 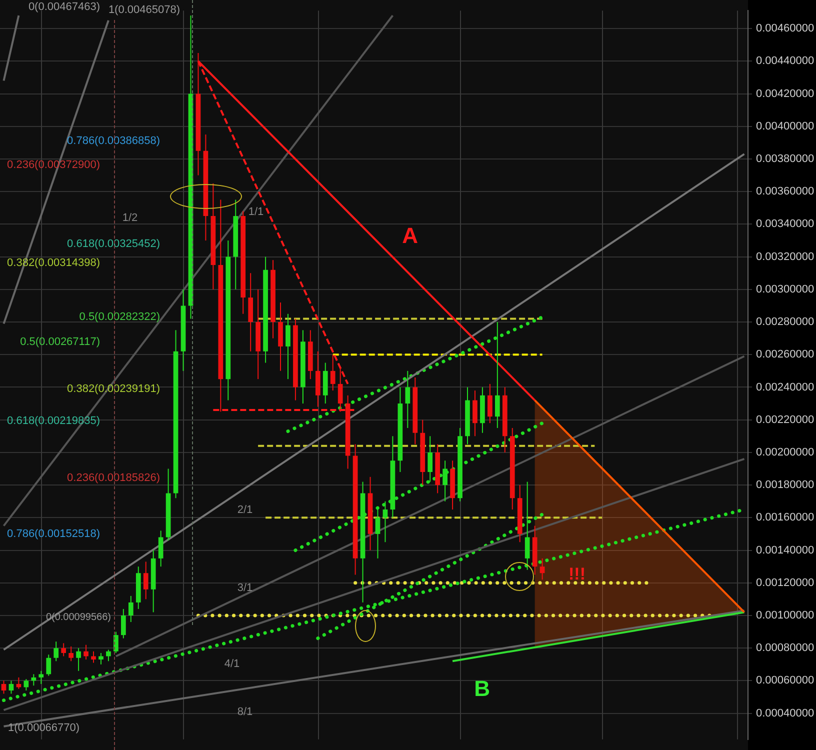 I want to click on annotation: 0.5(0.00282322), so click(x=119, y=317).